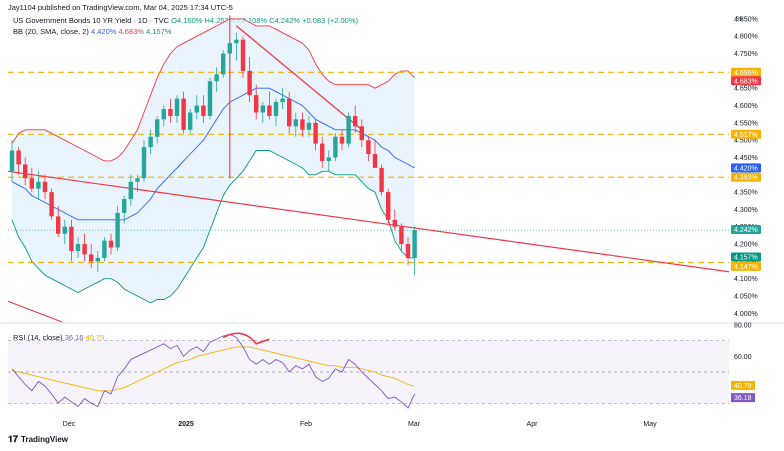  I want to click on y-tick-label: 4.050%, so click(746, 297).